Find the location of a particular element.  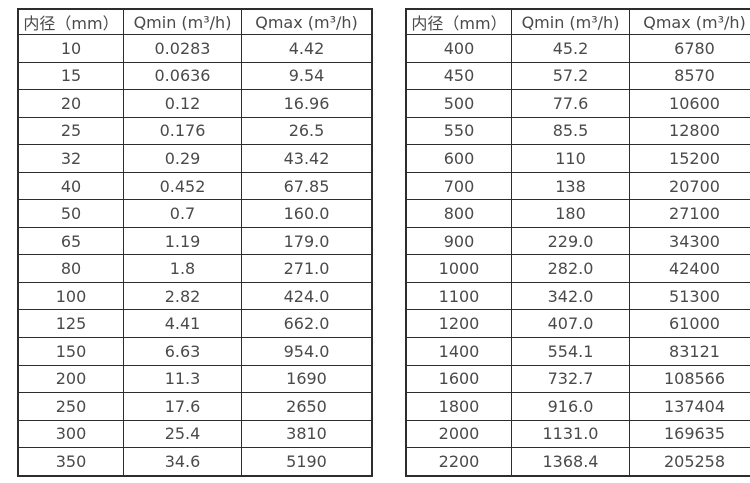

cell: 350 is located at coordinates (70, 462).